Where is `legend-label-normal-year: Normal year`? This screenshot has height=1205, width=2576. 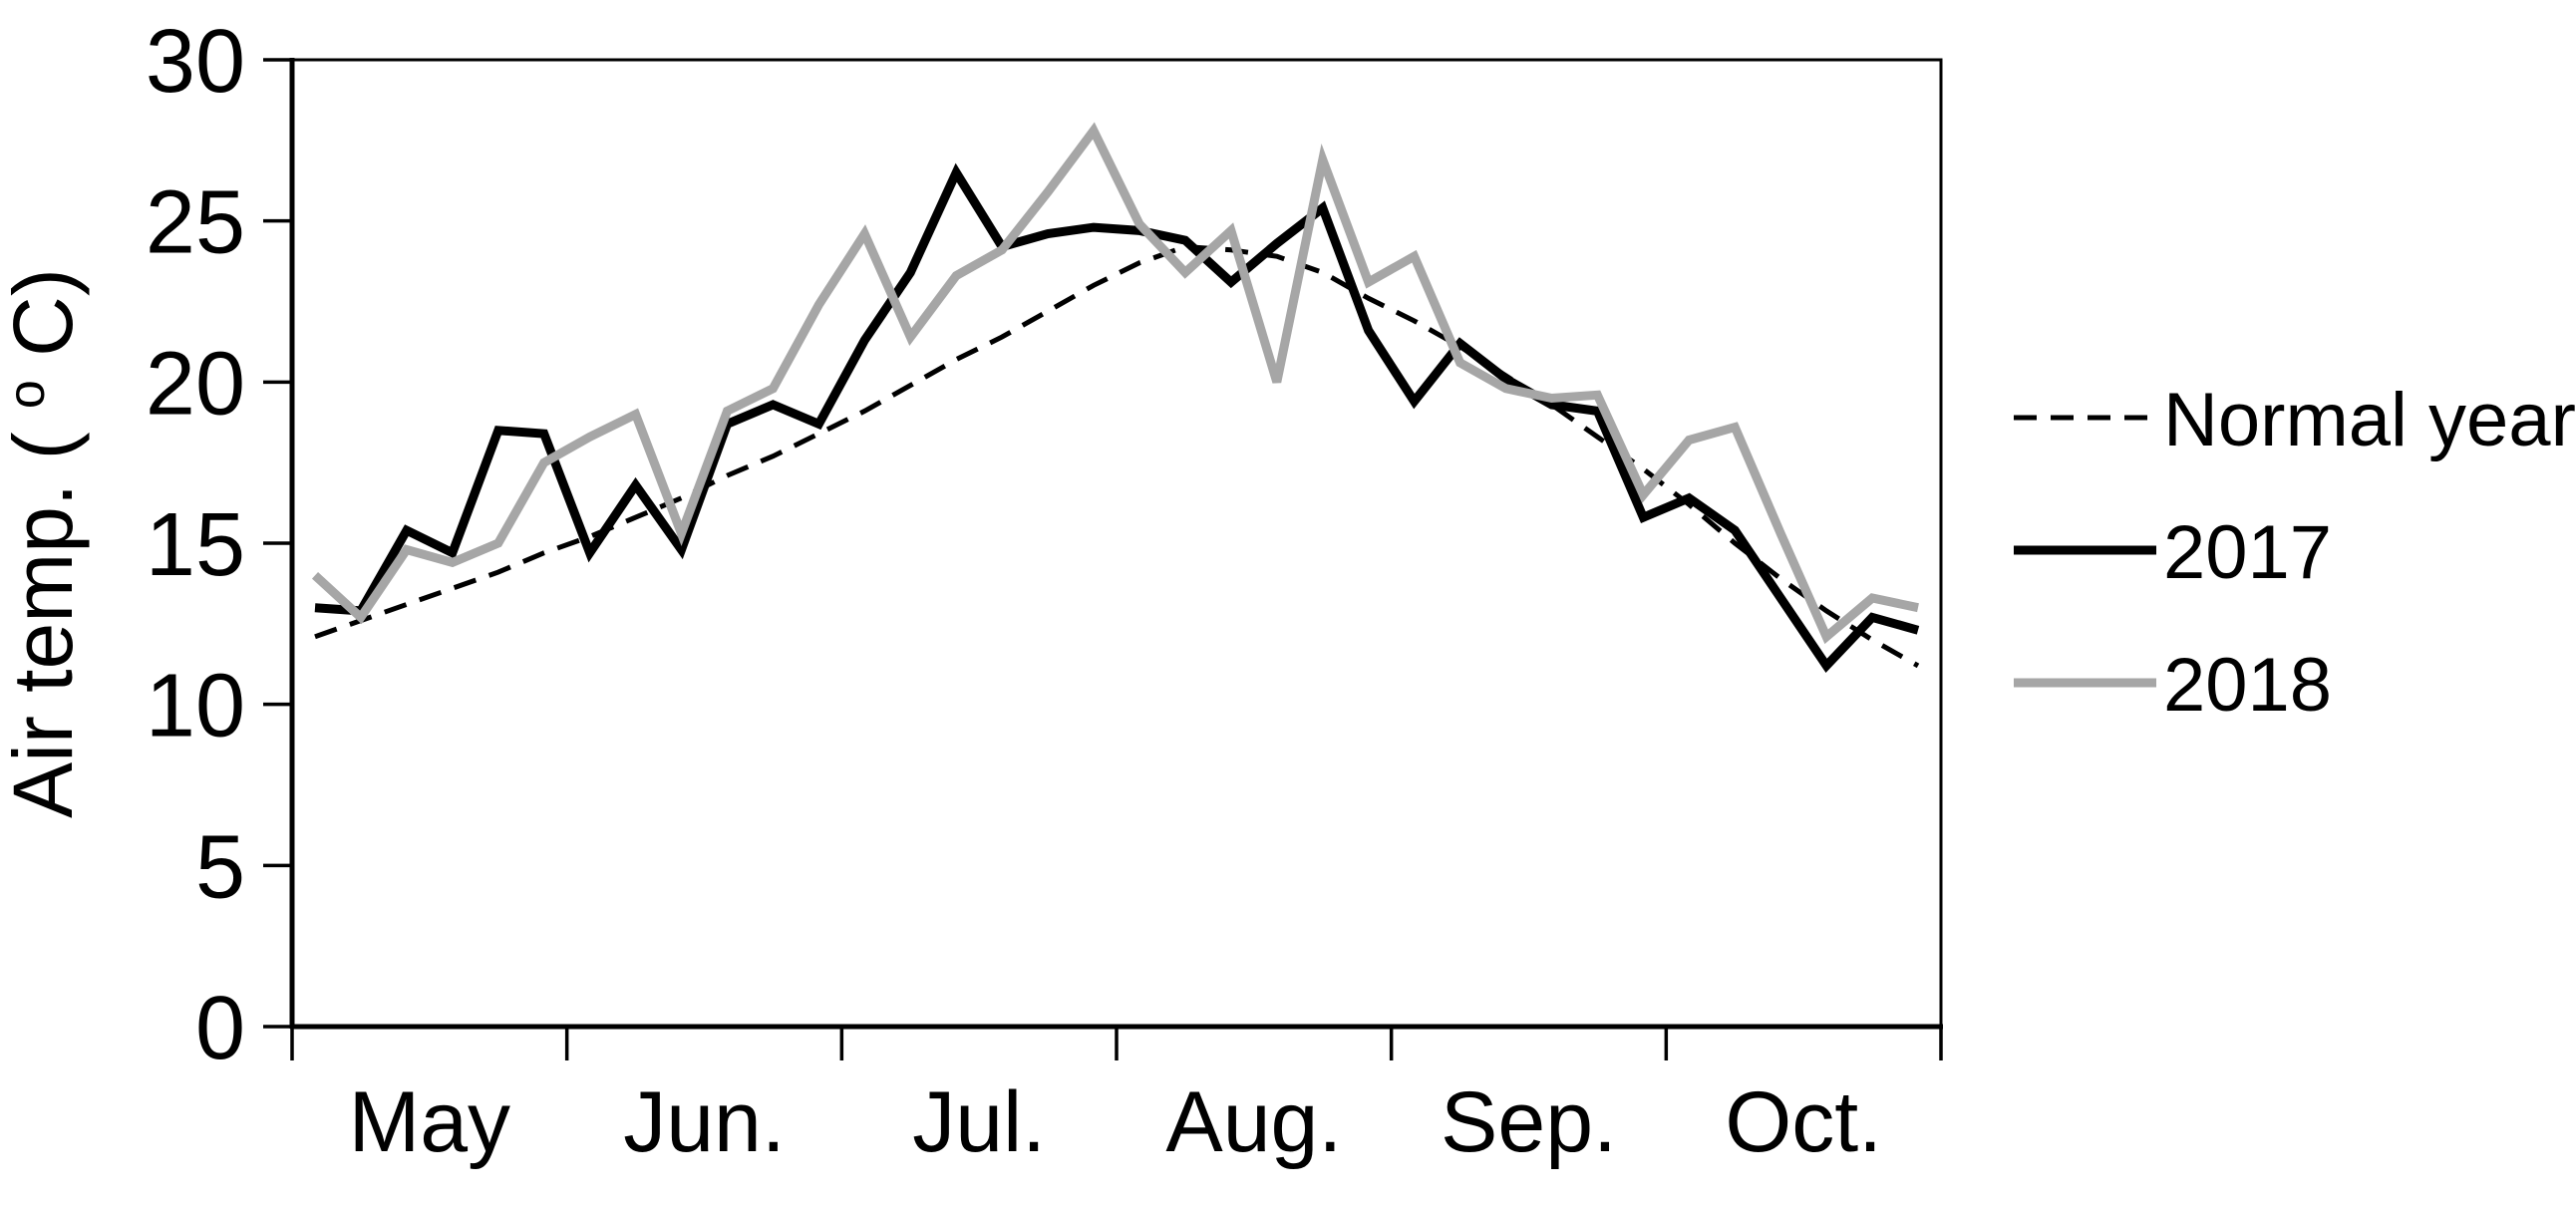 legend-label-normal-year: Normal year is located at coordinates (2369, 420).